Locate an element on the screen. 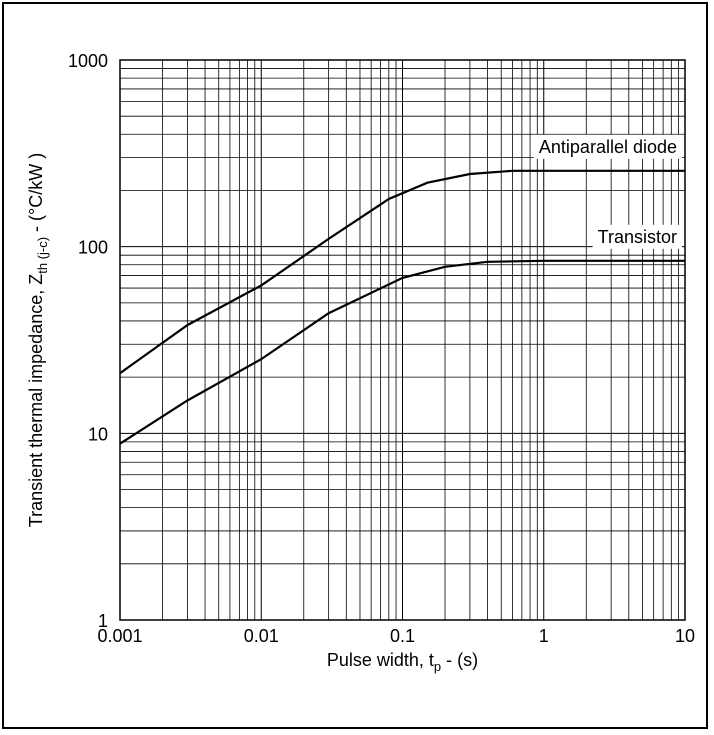  x-tick-label: 1 is located at coordinates (544, 636).